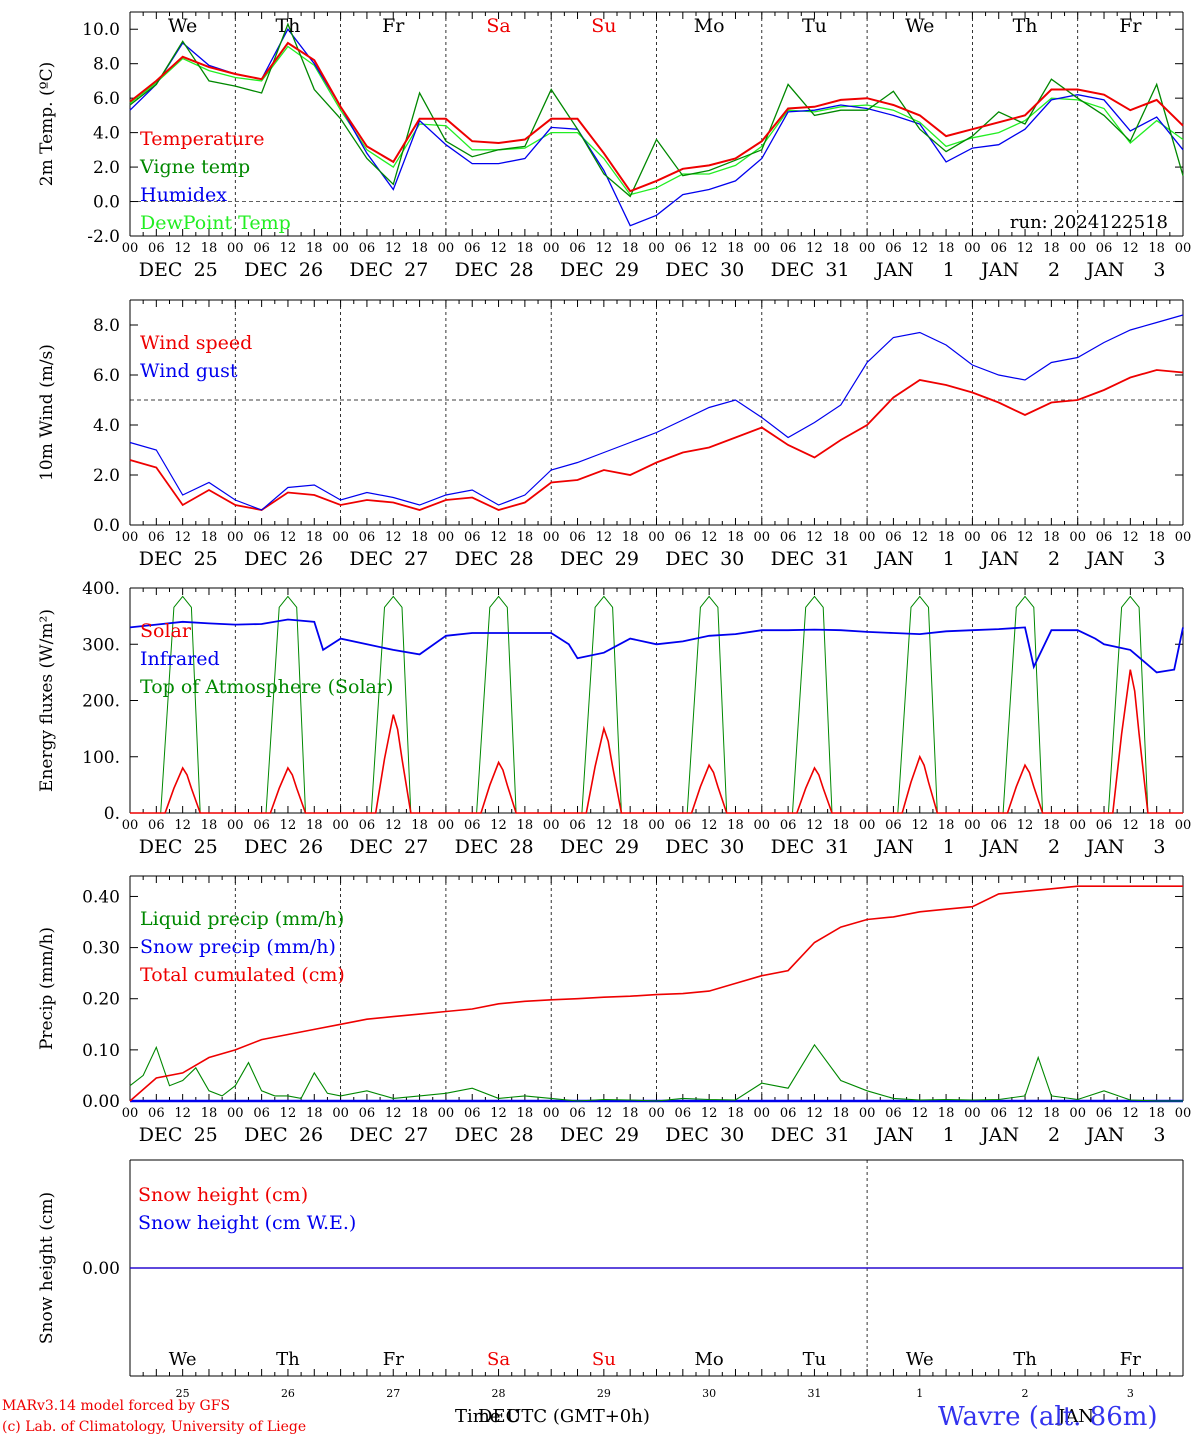 The height and width of the screenshot is (1440, 1194). What do you see at coordinates (837, 1135) in the screenshot?
I see `date-day-label: 31` at bounding box center [837, 1135].